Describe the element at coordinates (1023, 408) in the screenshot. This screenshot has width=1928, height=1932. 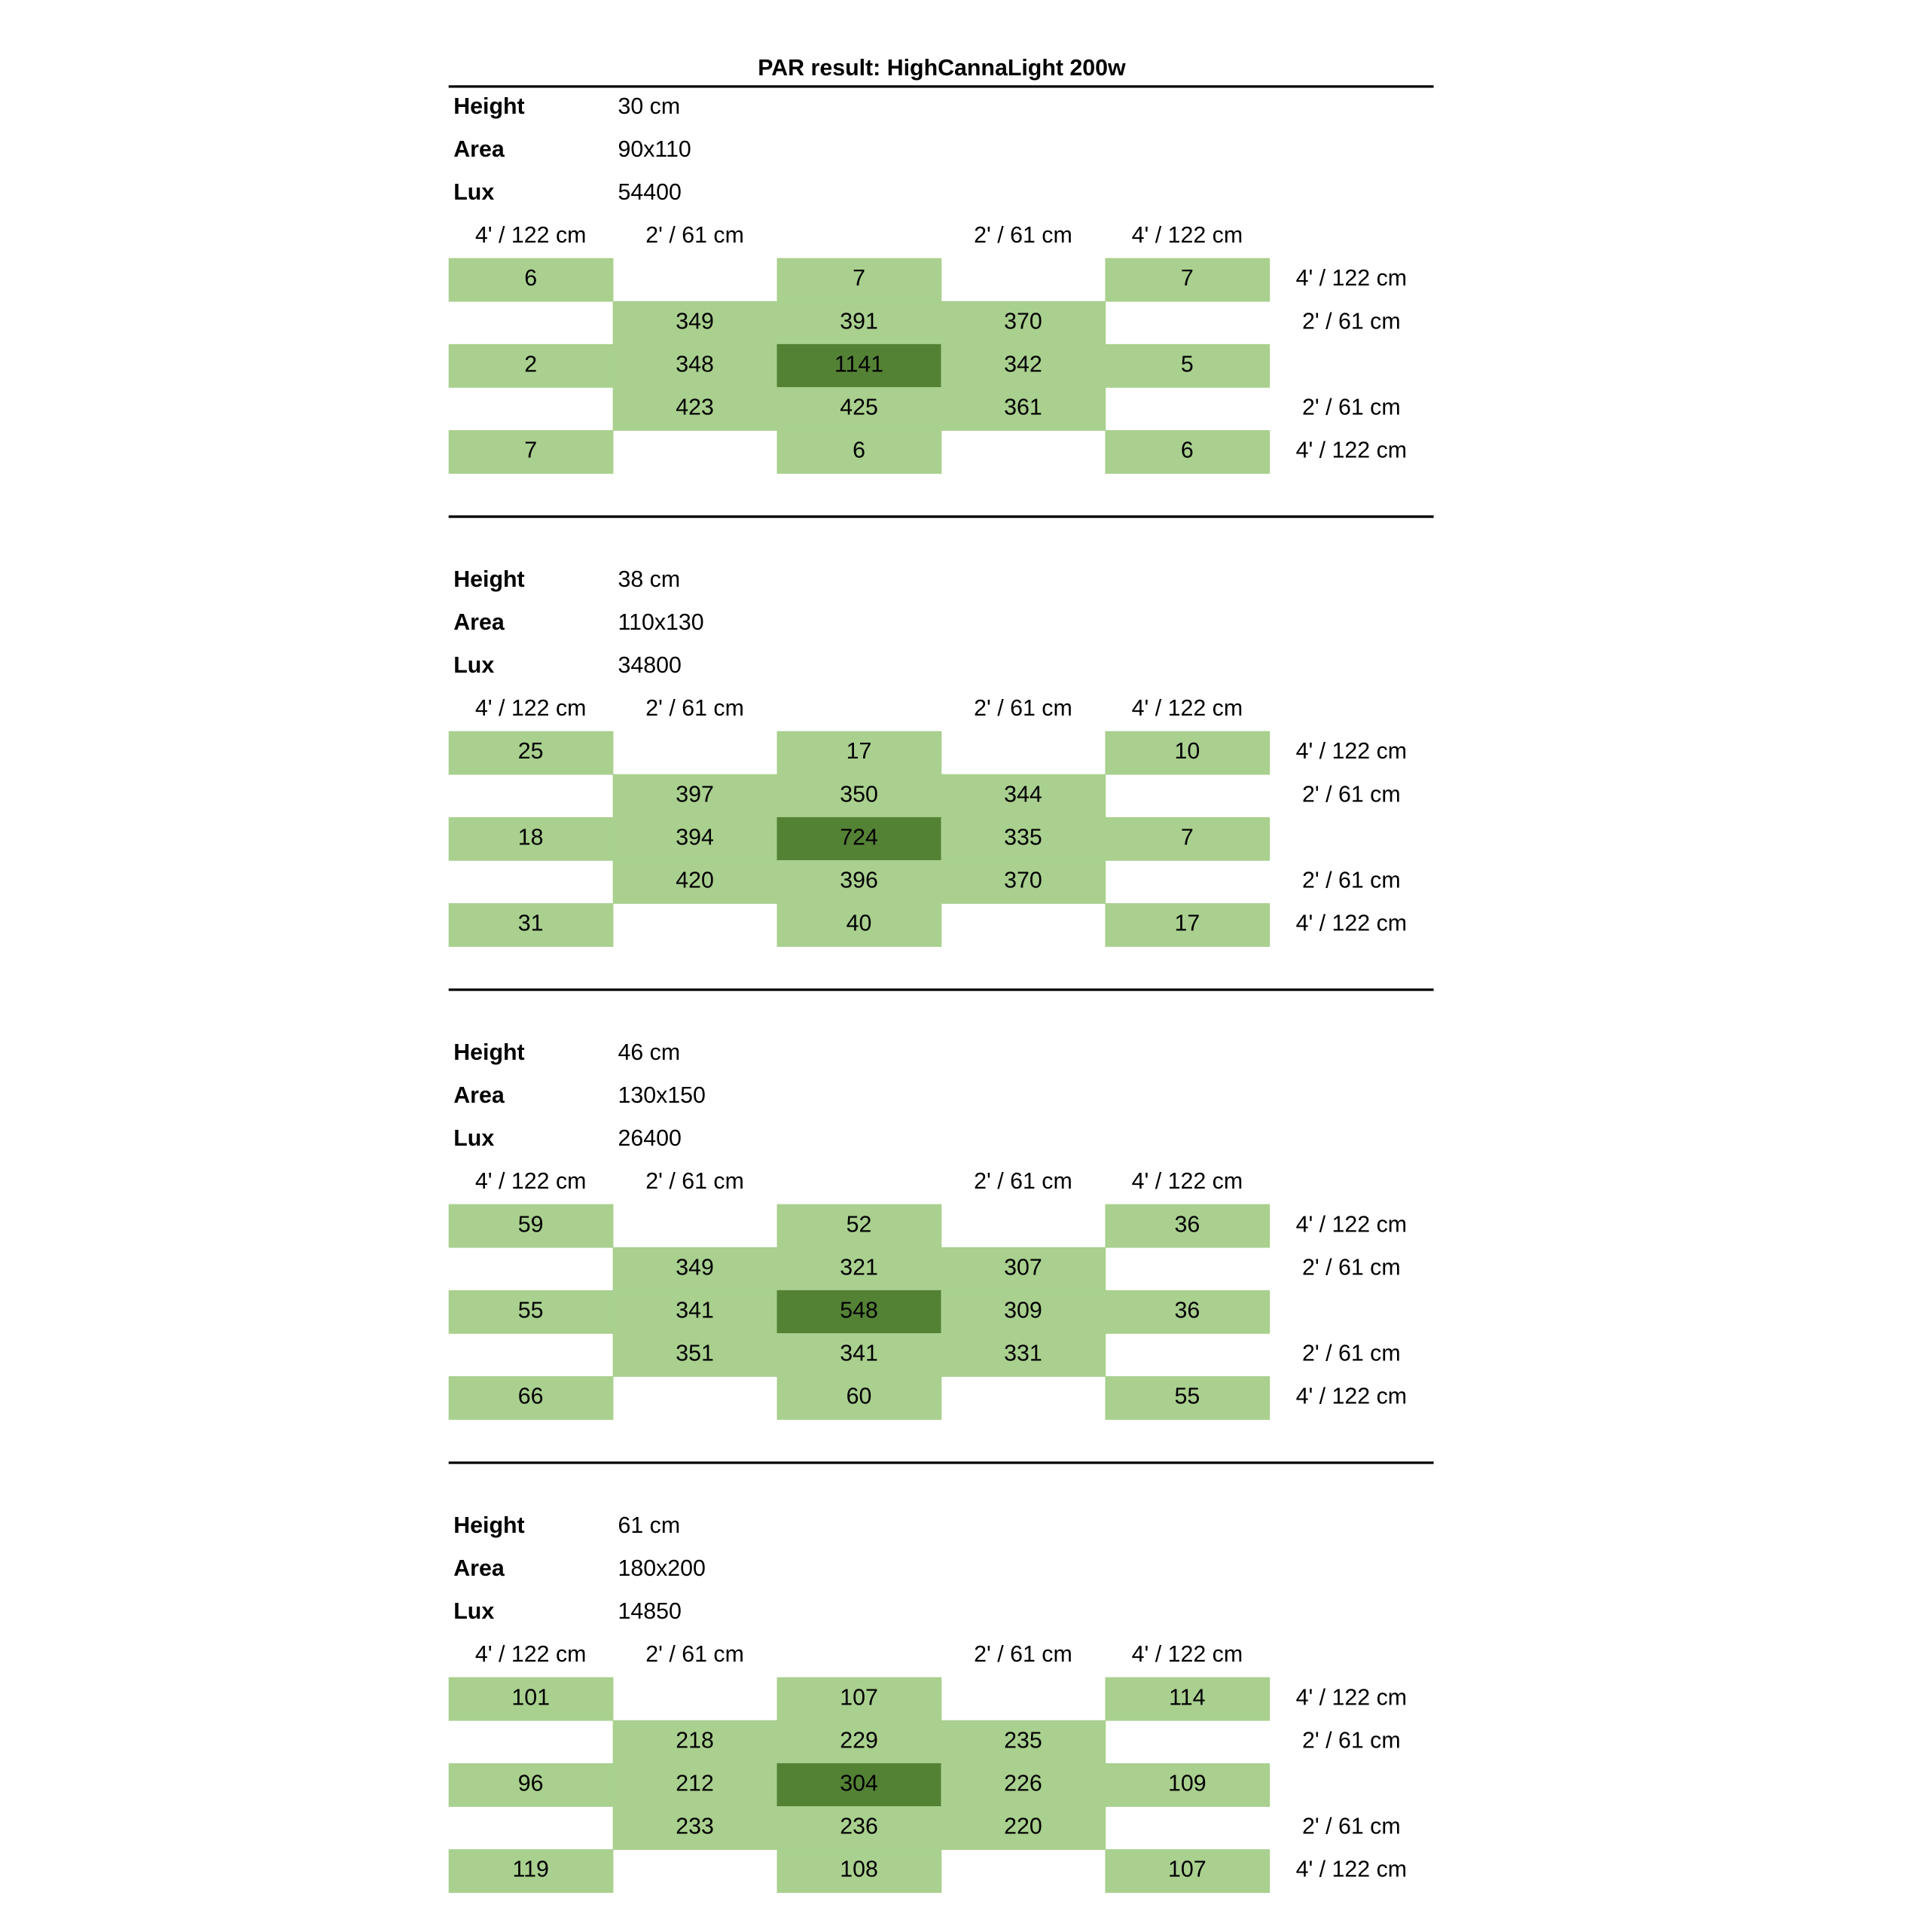
I see `cell-value: 361` at that location.